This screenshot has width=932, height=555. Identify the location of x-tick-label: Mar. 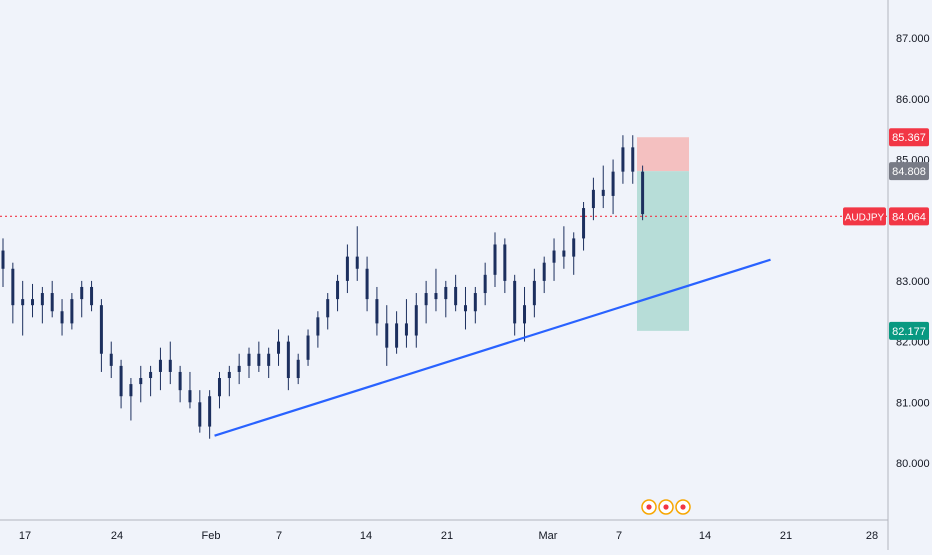
(548, 536).